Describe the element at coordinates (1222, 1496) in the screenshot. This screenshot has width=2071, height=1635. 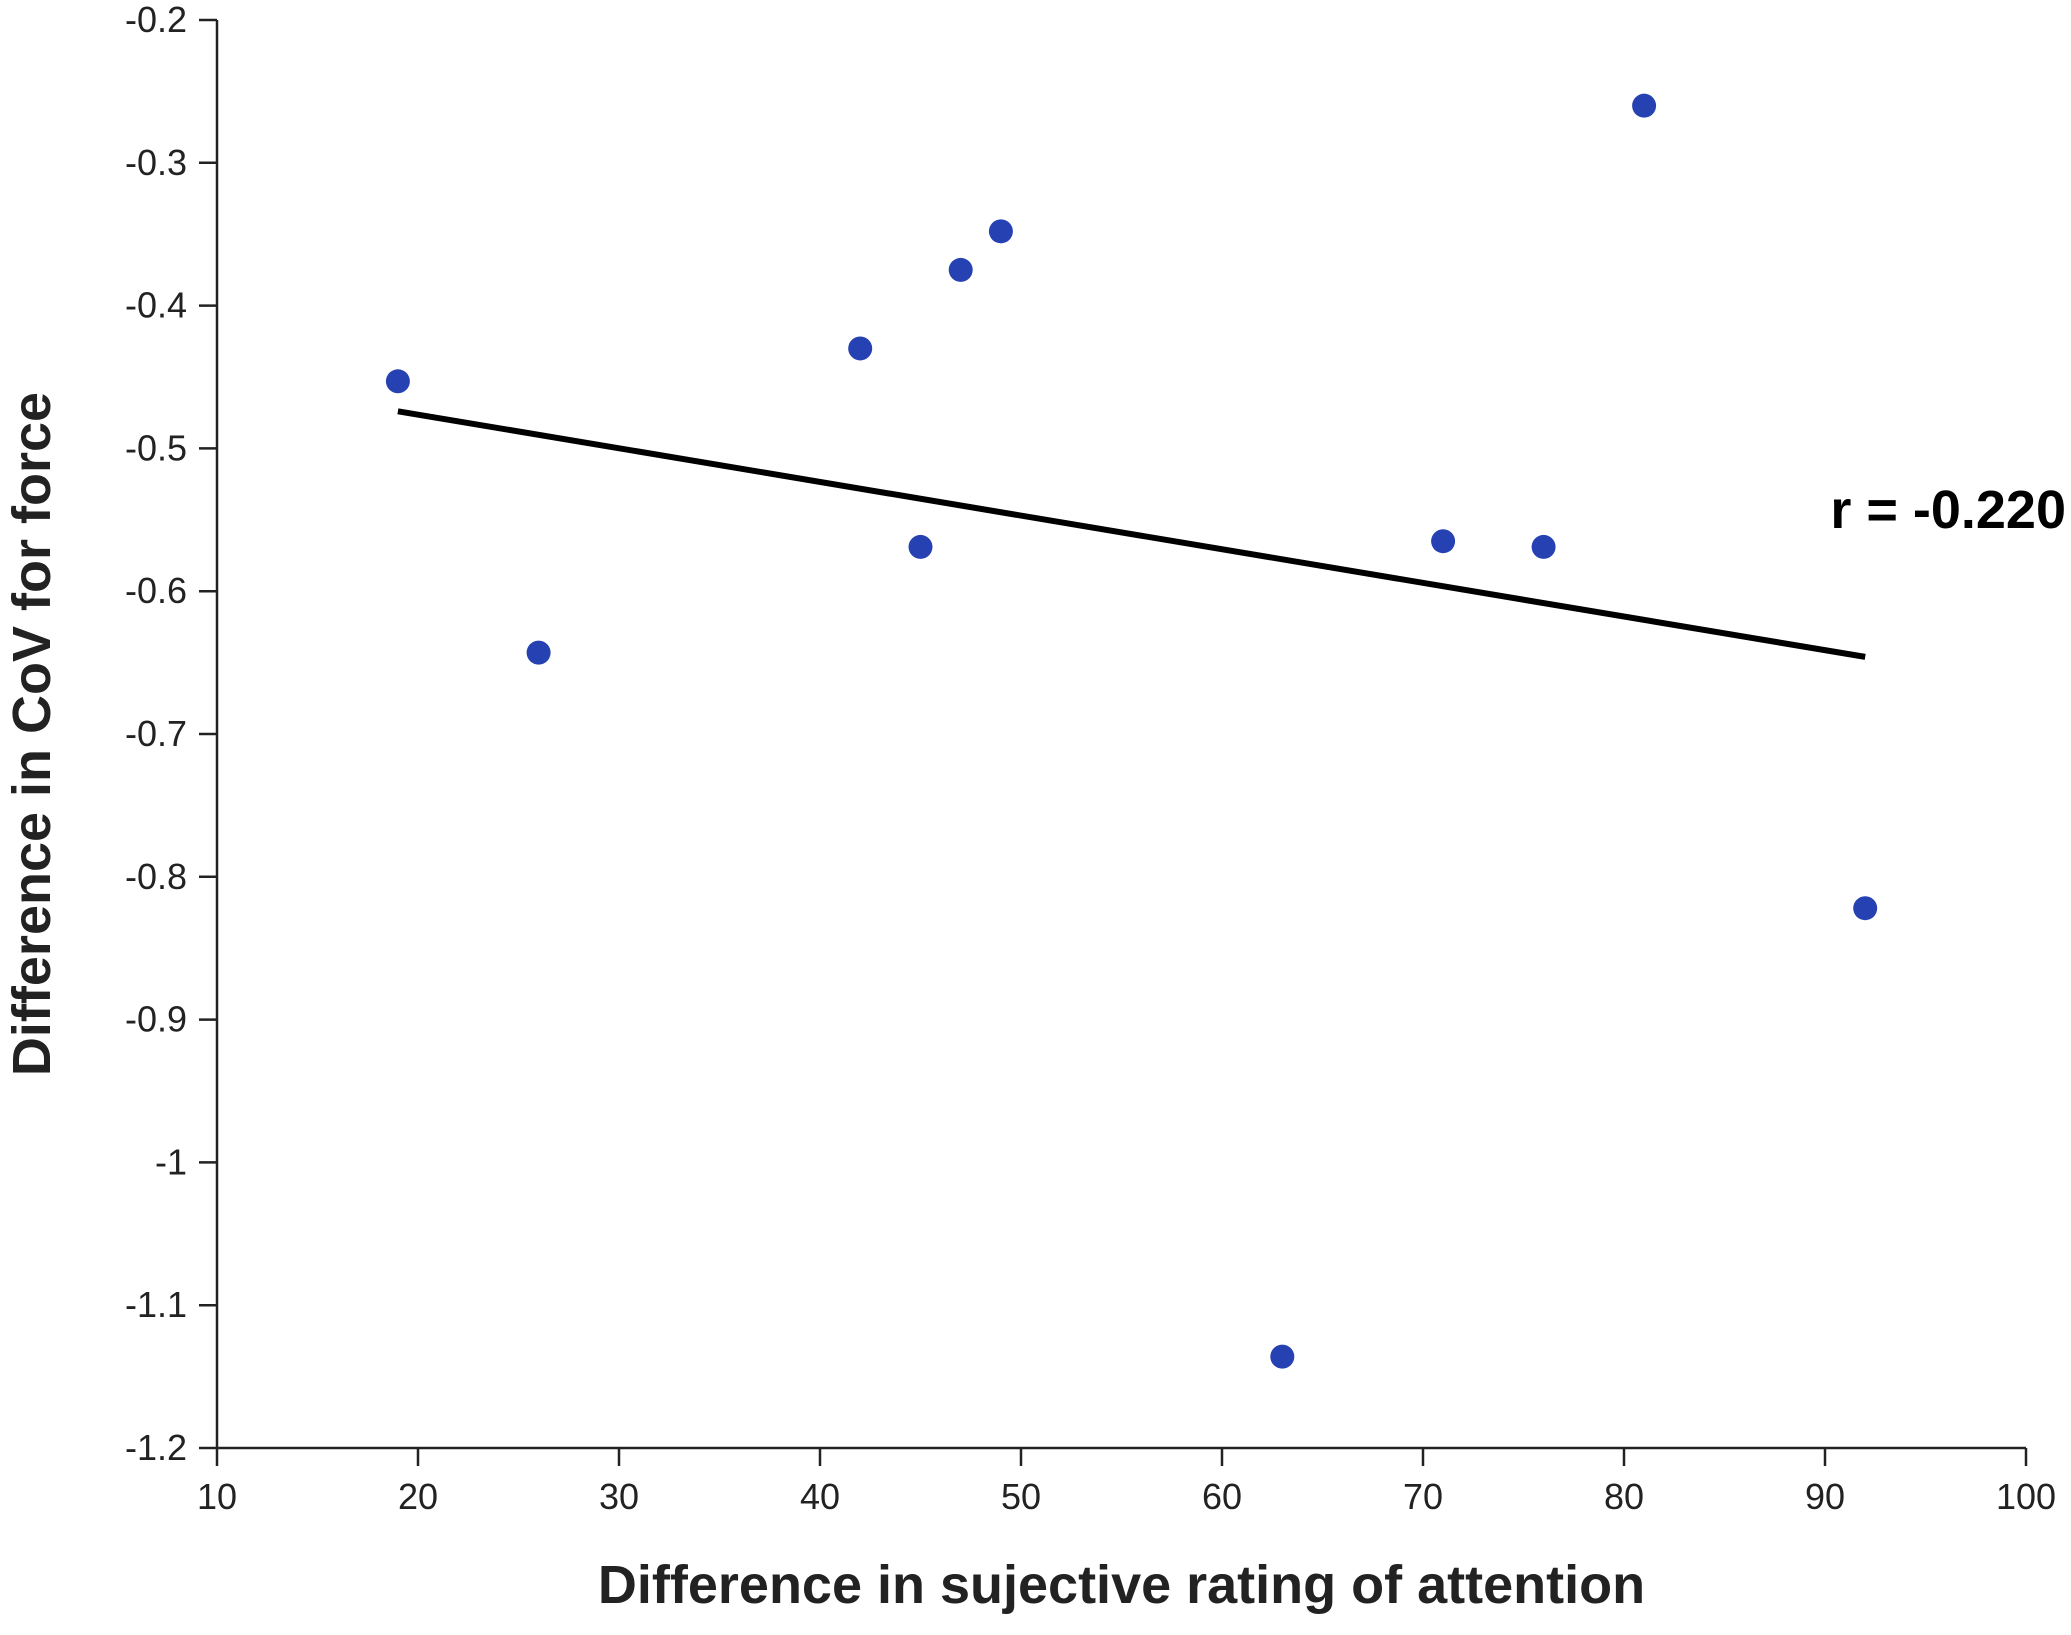
I see `x-tick-label: 60` at that location.